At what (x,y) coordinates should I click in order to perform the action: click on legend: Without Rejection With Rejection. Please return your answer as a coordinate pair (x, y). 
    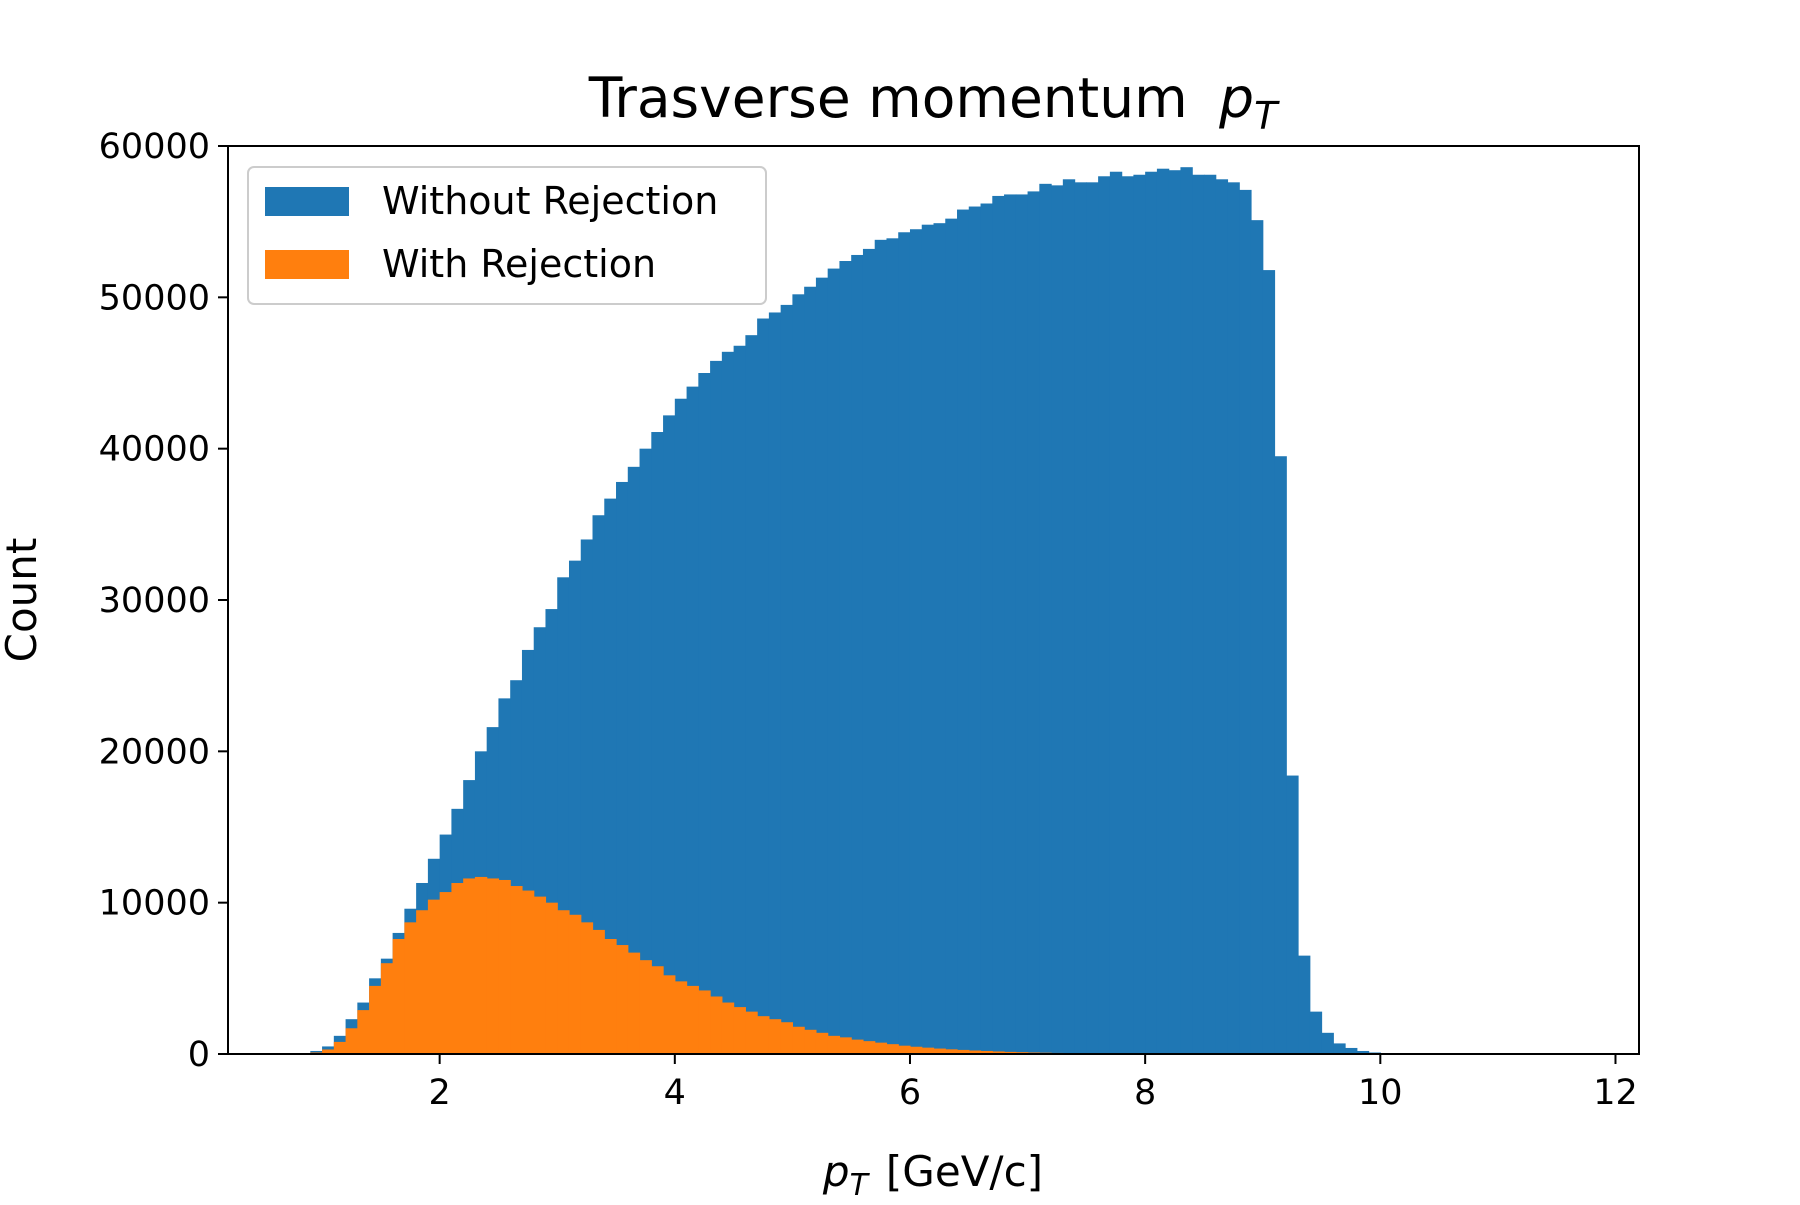
    Looking at the image, I should click on (507, 235).